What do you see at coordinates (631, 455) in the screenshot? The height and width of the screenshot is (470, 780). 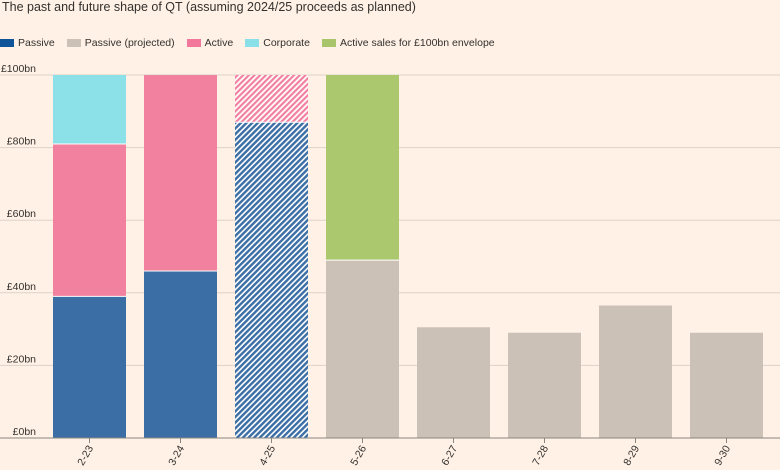 I see `x-tick-label: 8-29` at bounding box center [631, 455].